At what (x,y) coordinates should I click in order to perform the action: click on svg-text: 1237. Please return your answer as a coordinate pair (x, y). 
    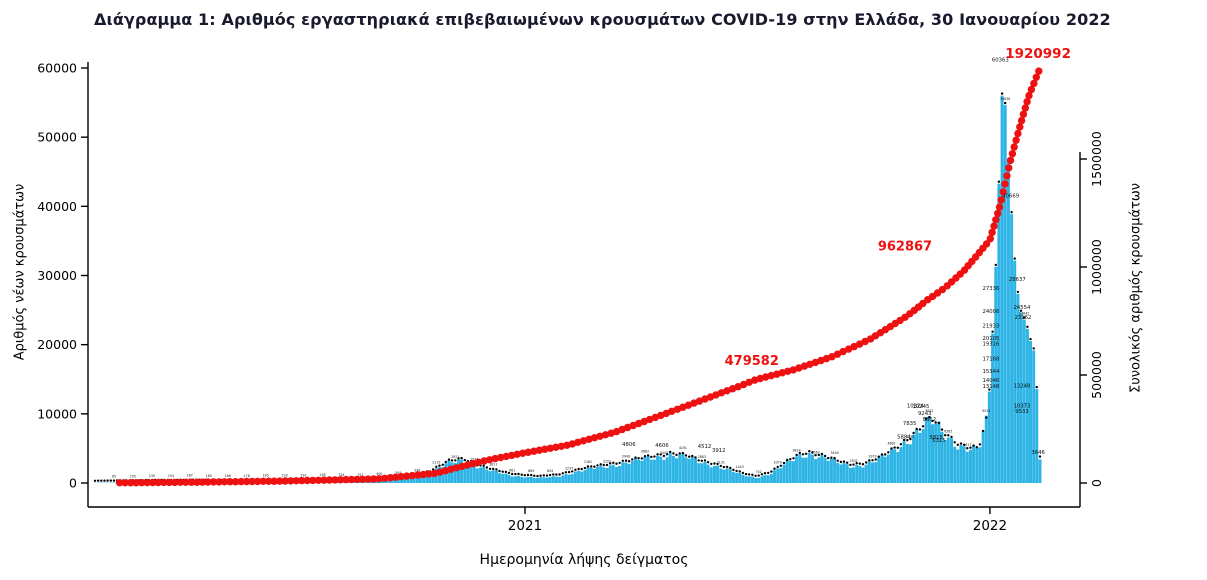
    Looking at the image, I should click on (569, 468).